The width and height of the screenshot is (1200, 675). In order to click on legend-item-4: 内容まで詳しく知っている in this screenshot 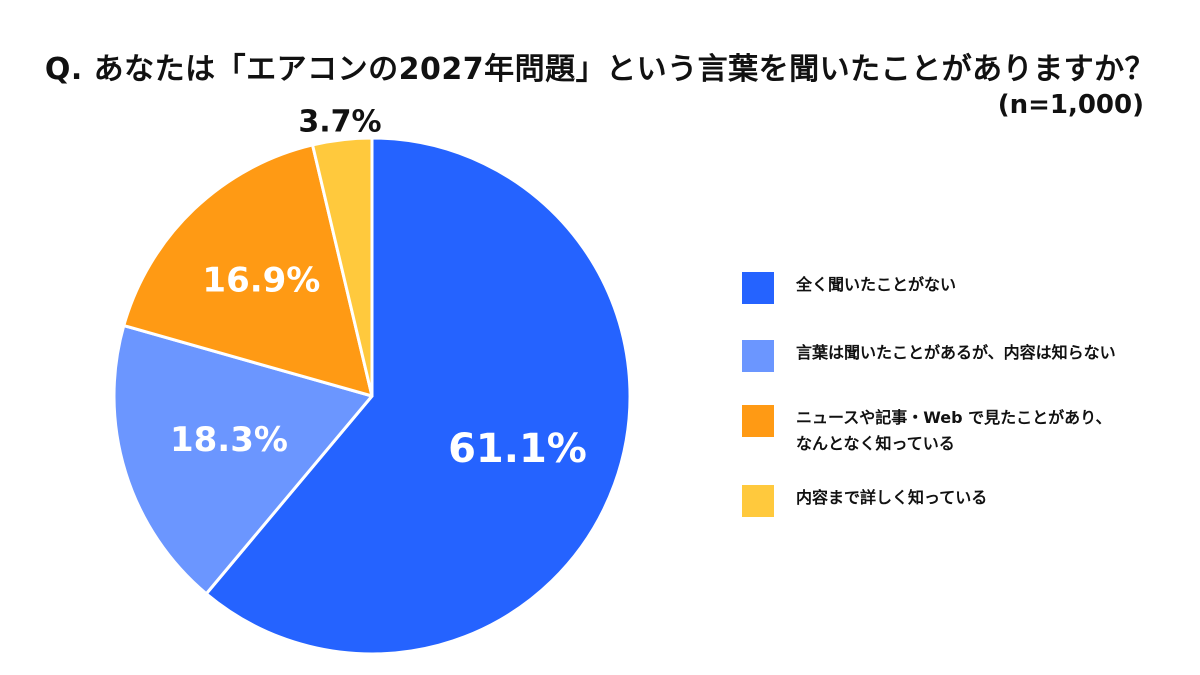, I will do `click(954, 501)`.